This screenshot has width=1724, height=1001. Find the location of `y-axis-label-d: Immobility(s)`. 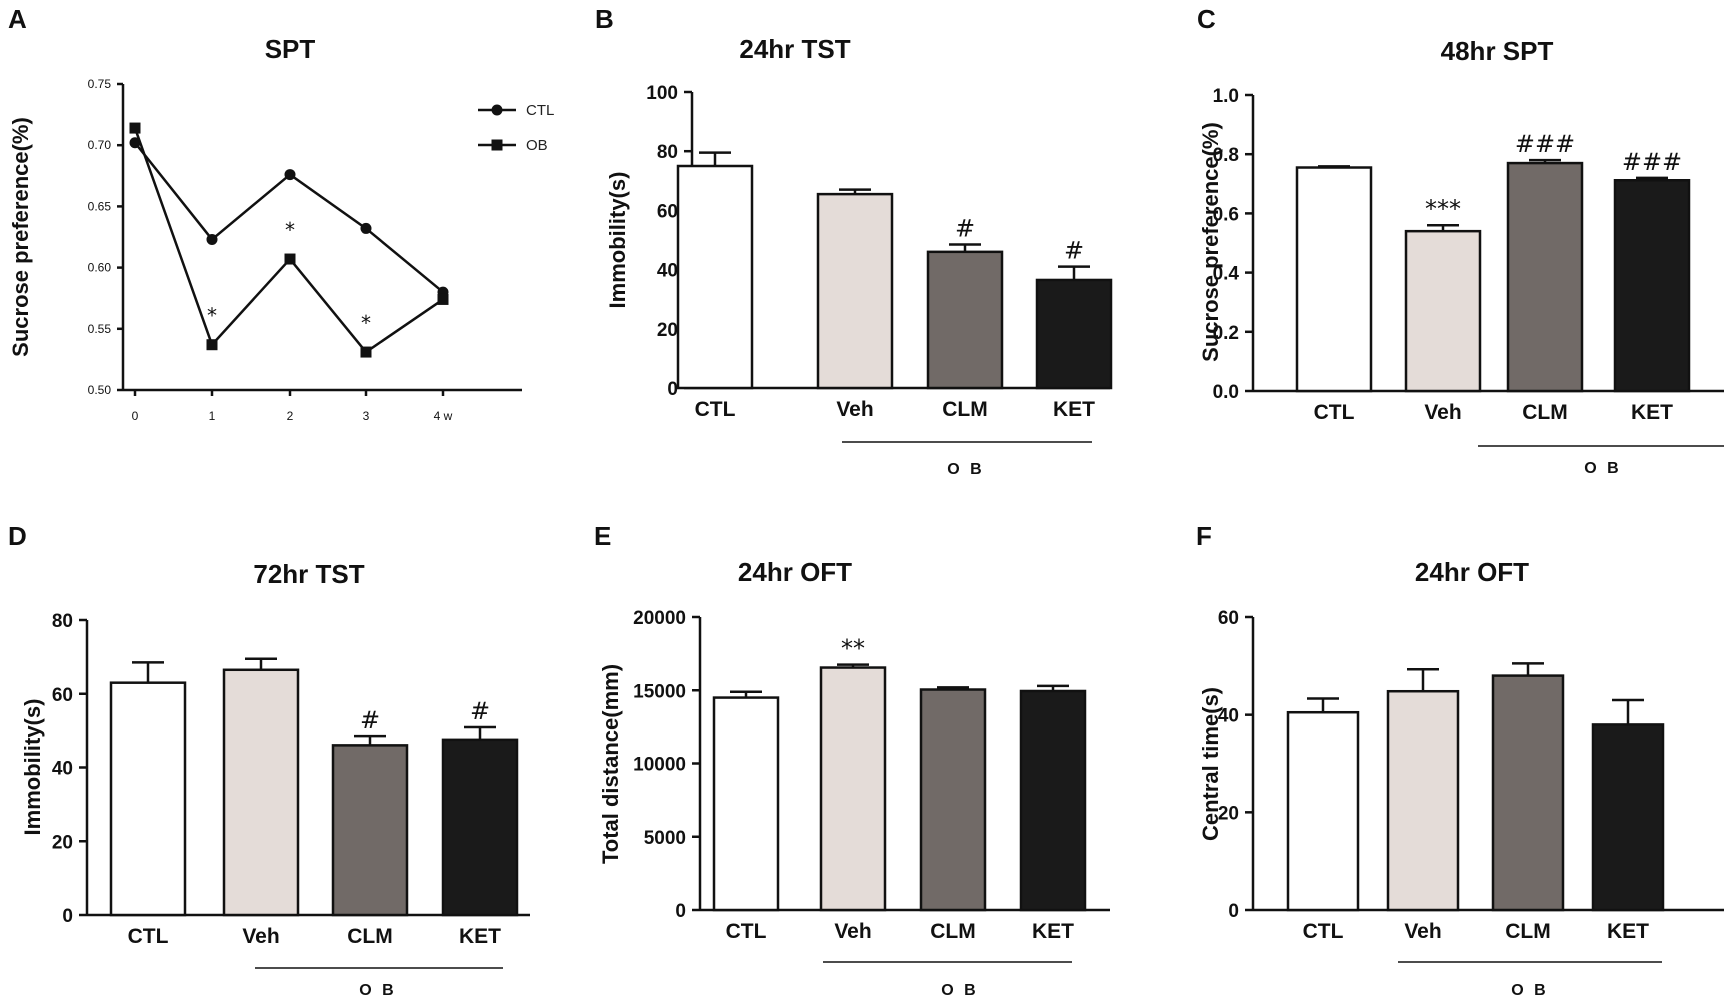

y-axis-label-d: Immobility(s) is located at coordinates (32, 767).